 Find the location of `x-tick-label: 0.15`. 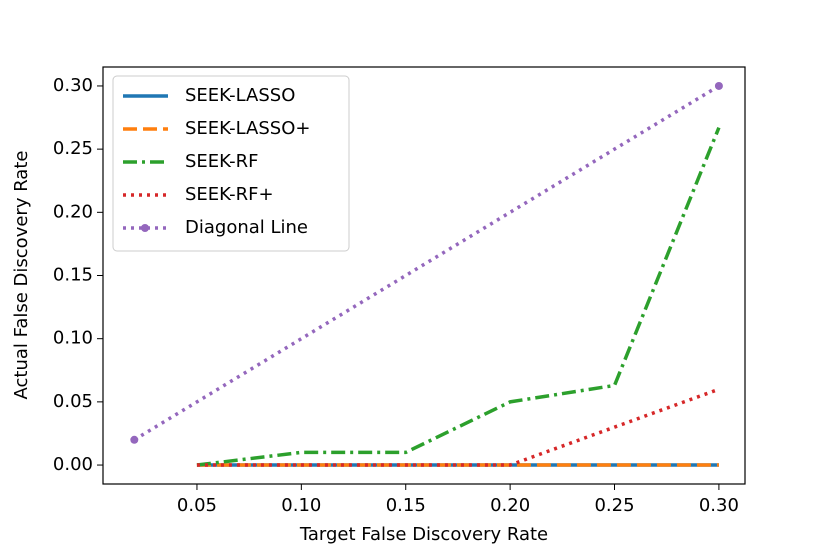

x-tick-label: 0.15 is located at coordinates (406, 505).